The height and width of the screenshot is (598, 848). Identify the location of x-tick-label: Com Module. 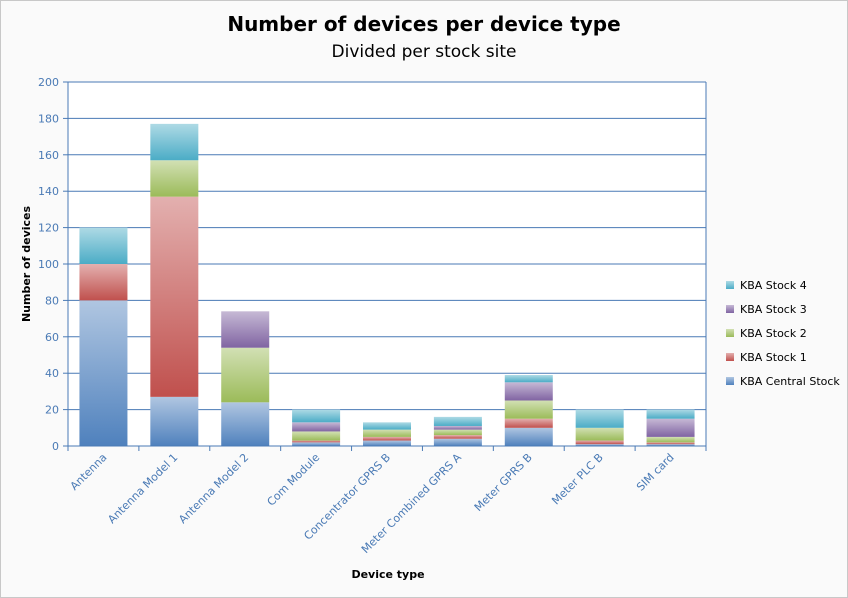
(294, 480).